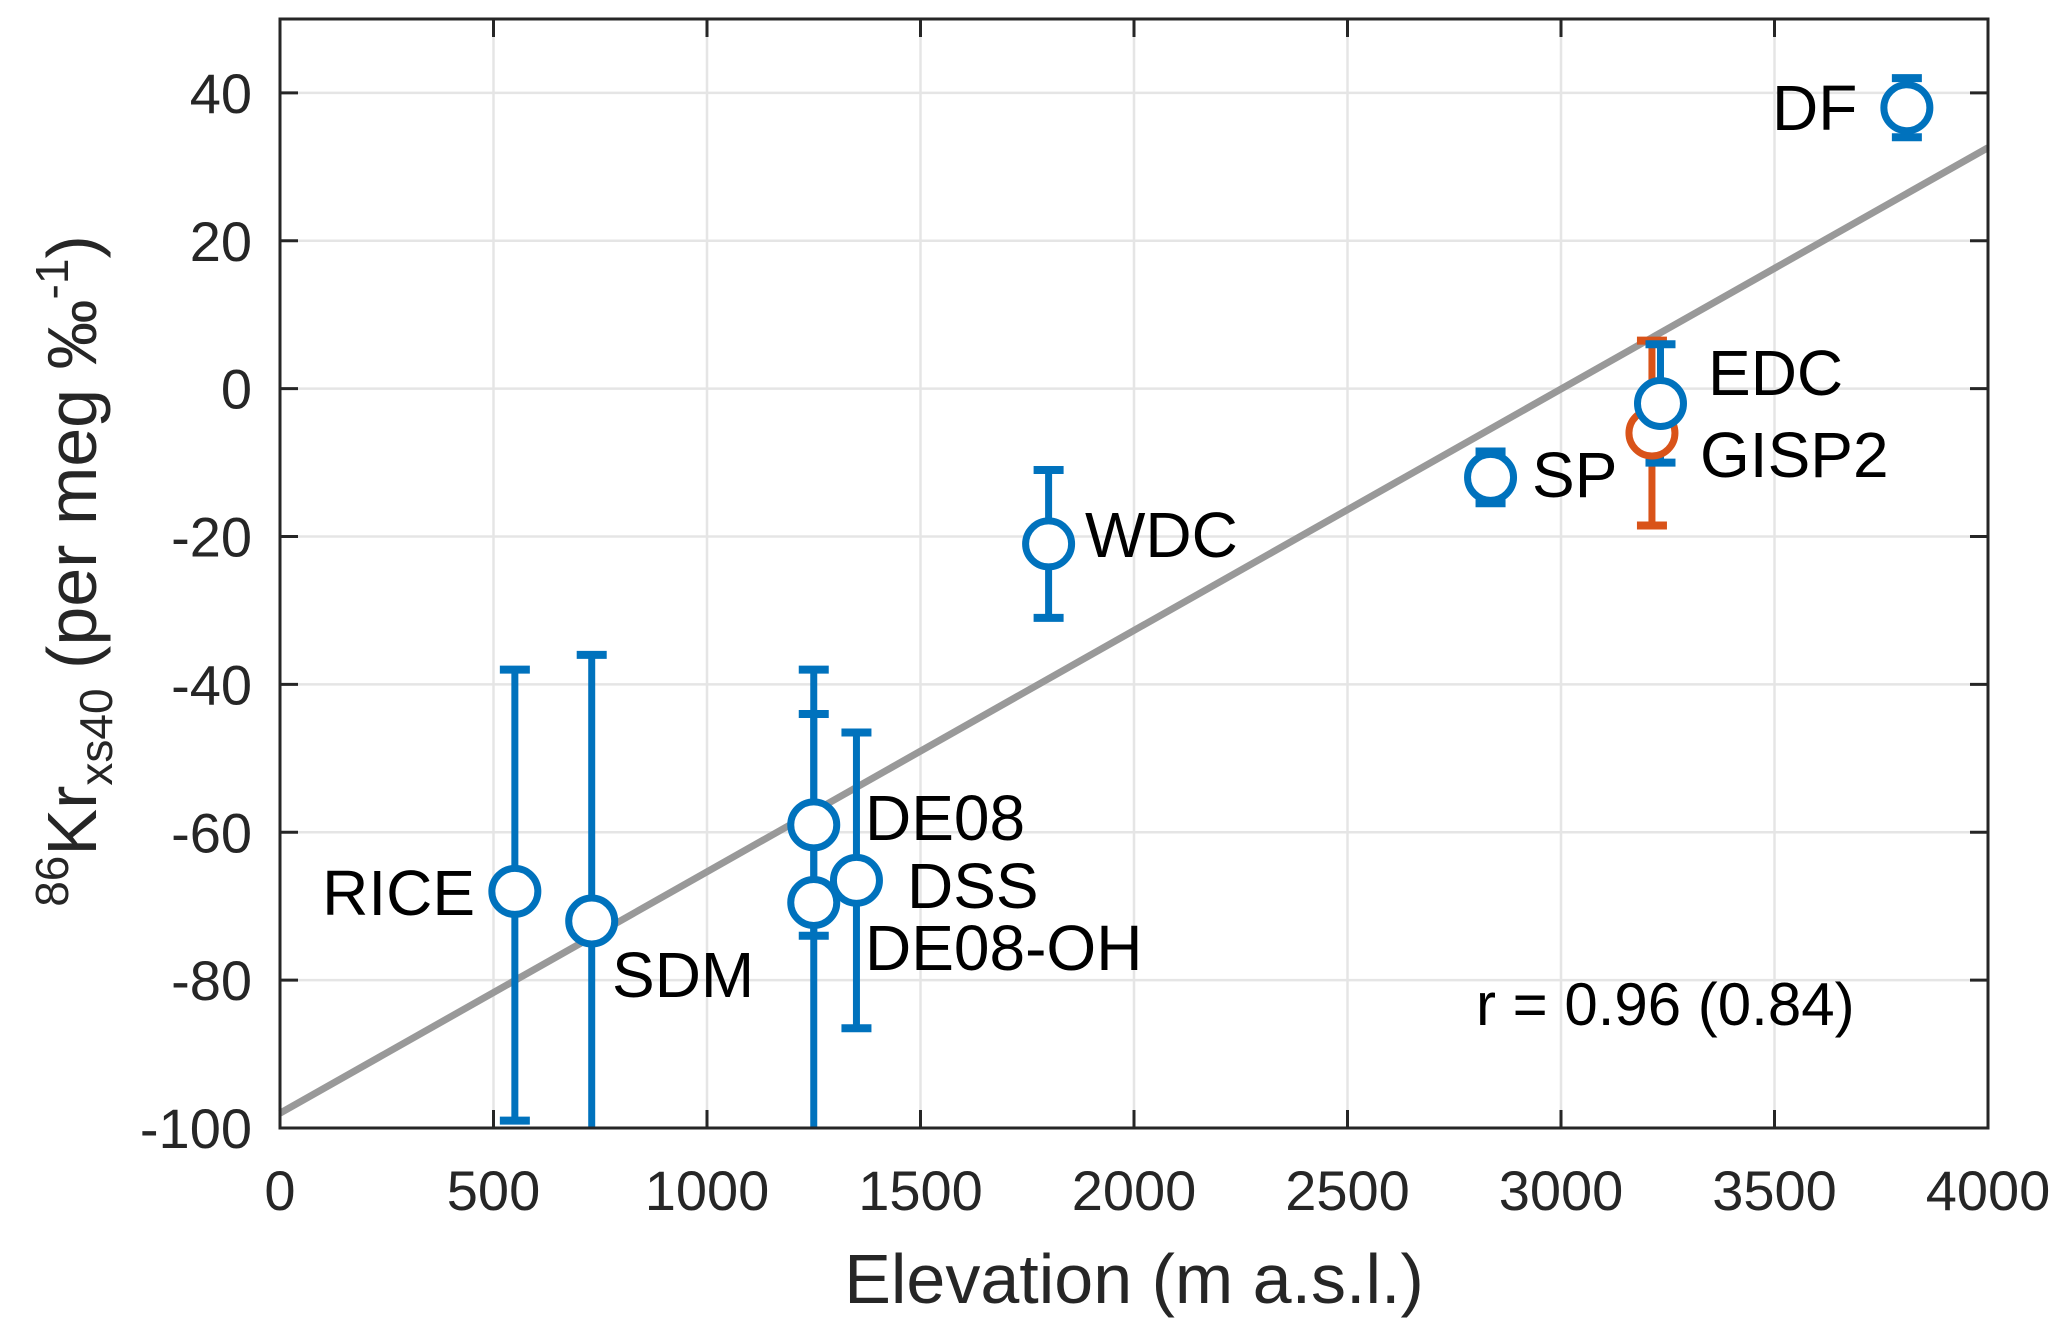 This screenshot has width=2067, height=1336. Describe the element at coordinates (72, 821) in the screenshot. I see `y-label-element: Kr` at that location.